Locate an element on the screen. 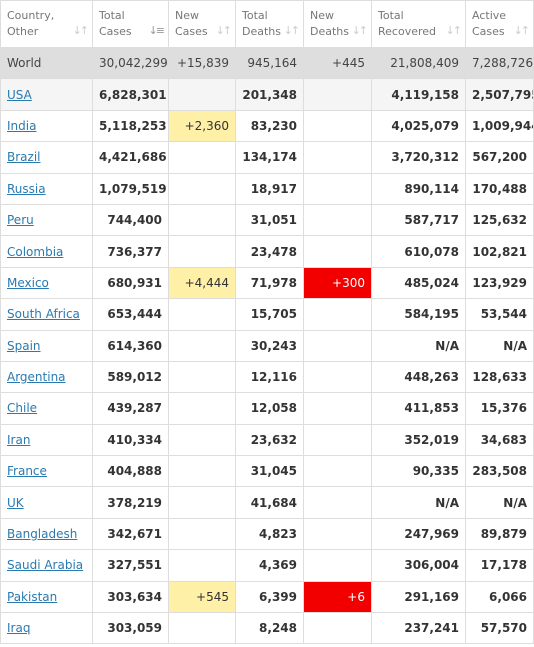 This screenshot has height=647, width=534. total-cases-cell: 404,888 is located at coordinates (130, 471).